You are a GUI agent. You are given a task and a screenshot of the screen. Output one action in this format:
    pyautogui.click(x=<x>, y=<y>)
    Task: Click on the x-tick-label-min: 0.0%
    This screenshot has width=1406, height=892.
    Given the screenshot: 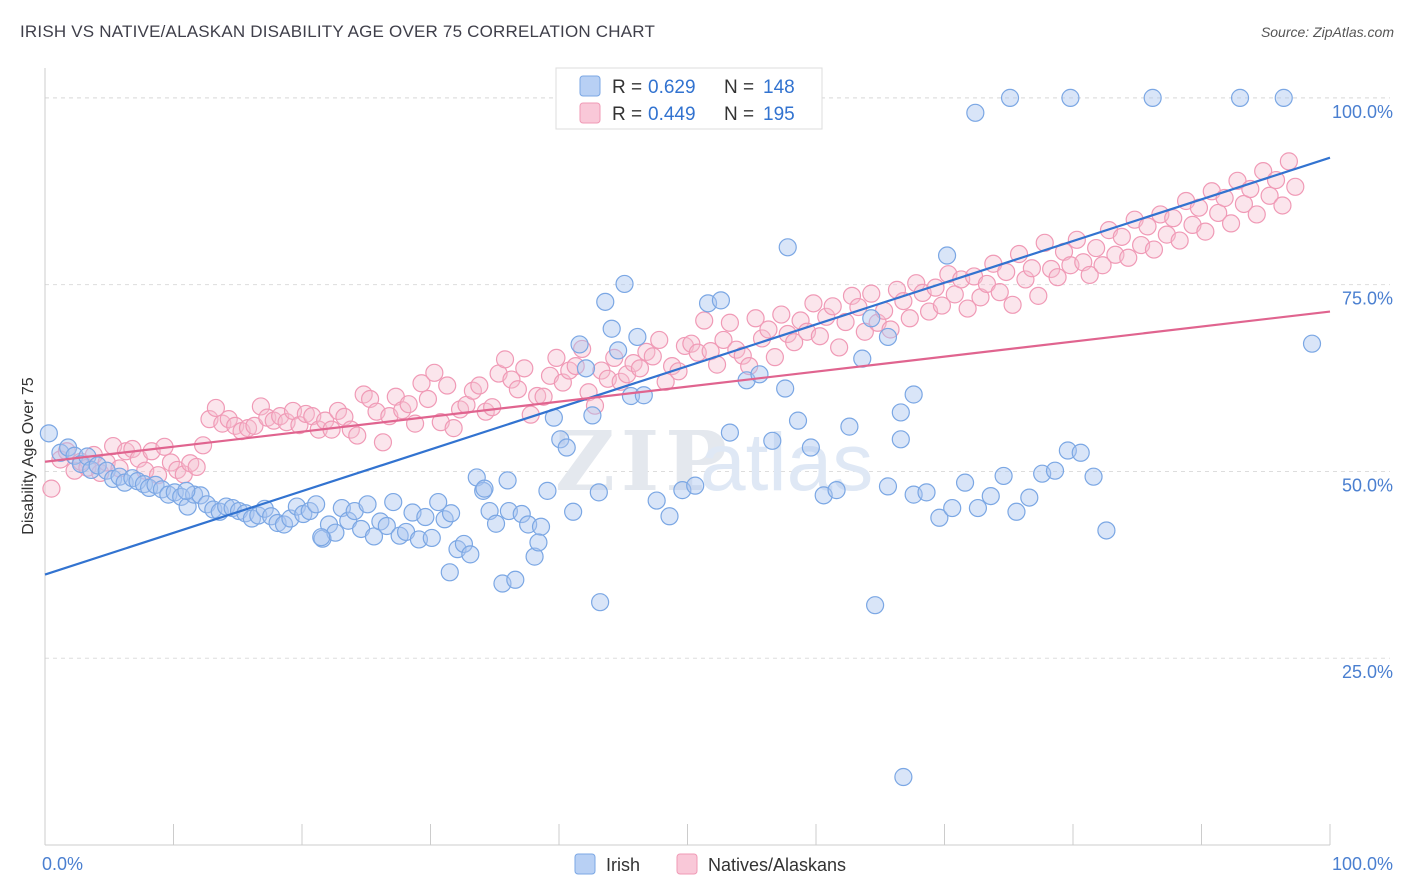 What is the action you would take?
    pyautogui.click(x=62, y=864)
    